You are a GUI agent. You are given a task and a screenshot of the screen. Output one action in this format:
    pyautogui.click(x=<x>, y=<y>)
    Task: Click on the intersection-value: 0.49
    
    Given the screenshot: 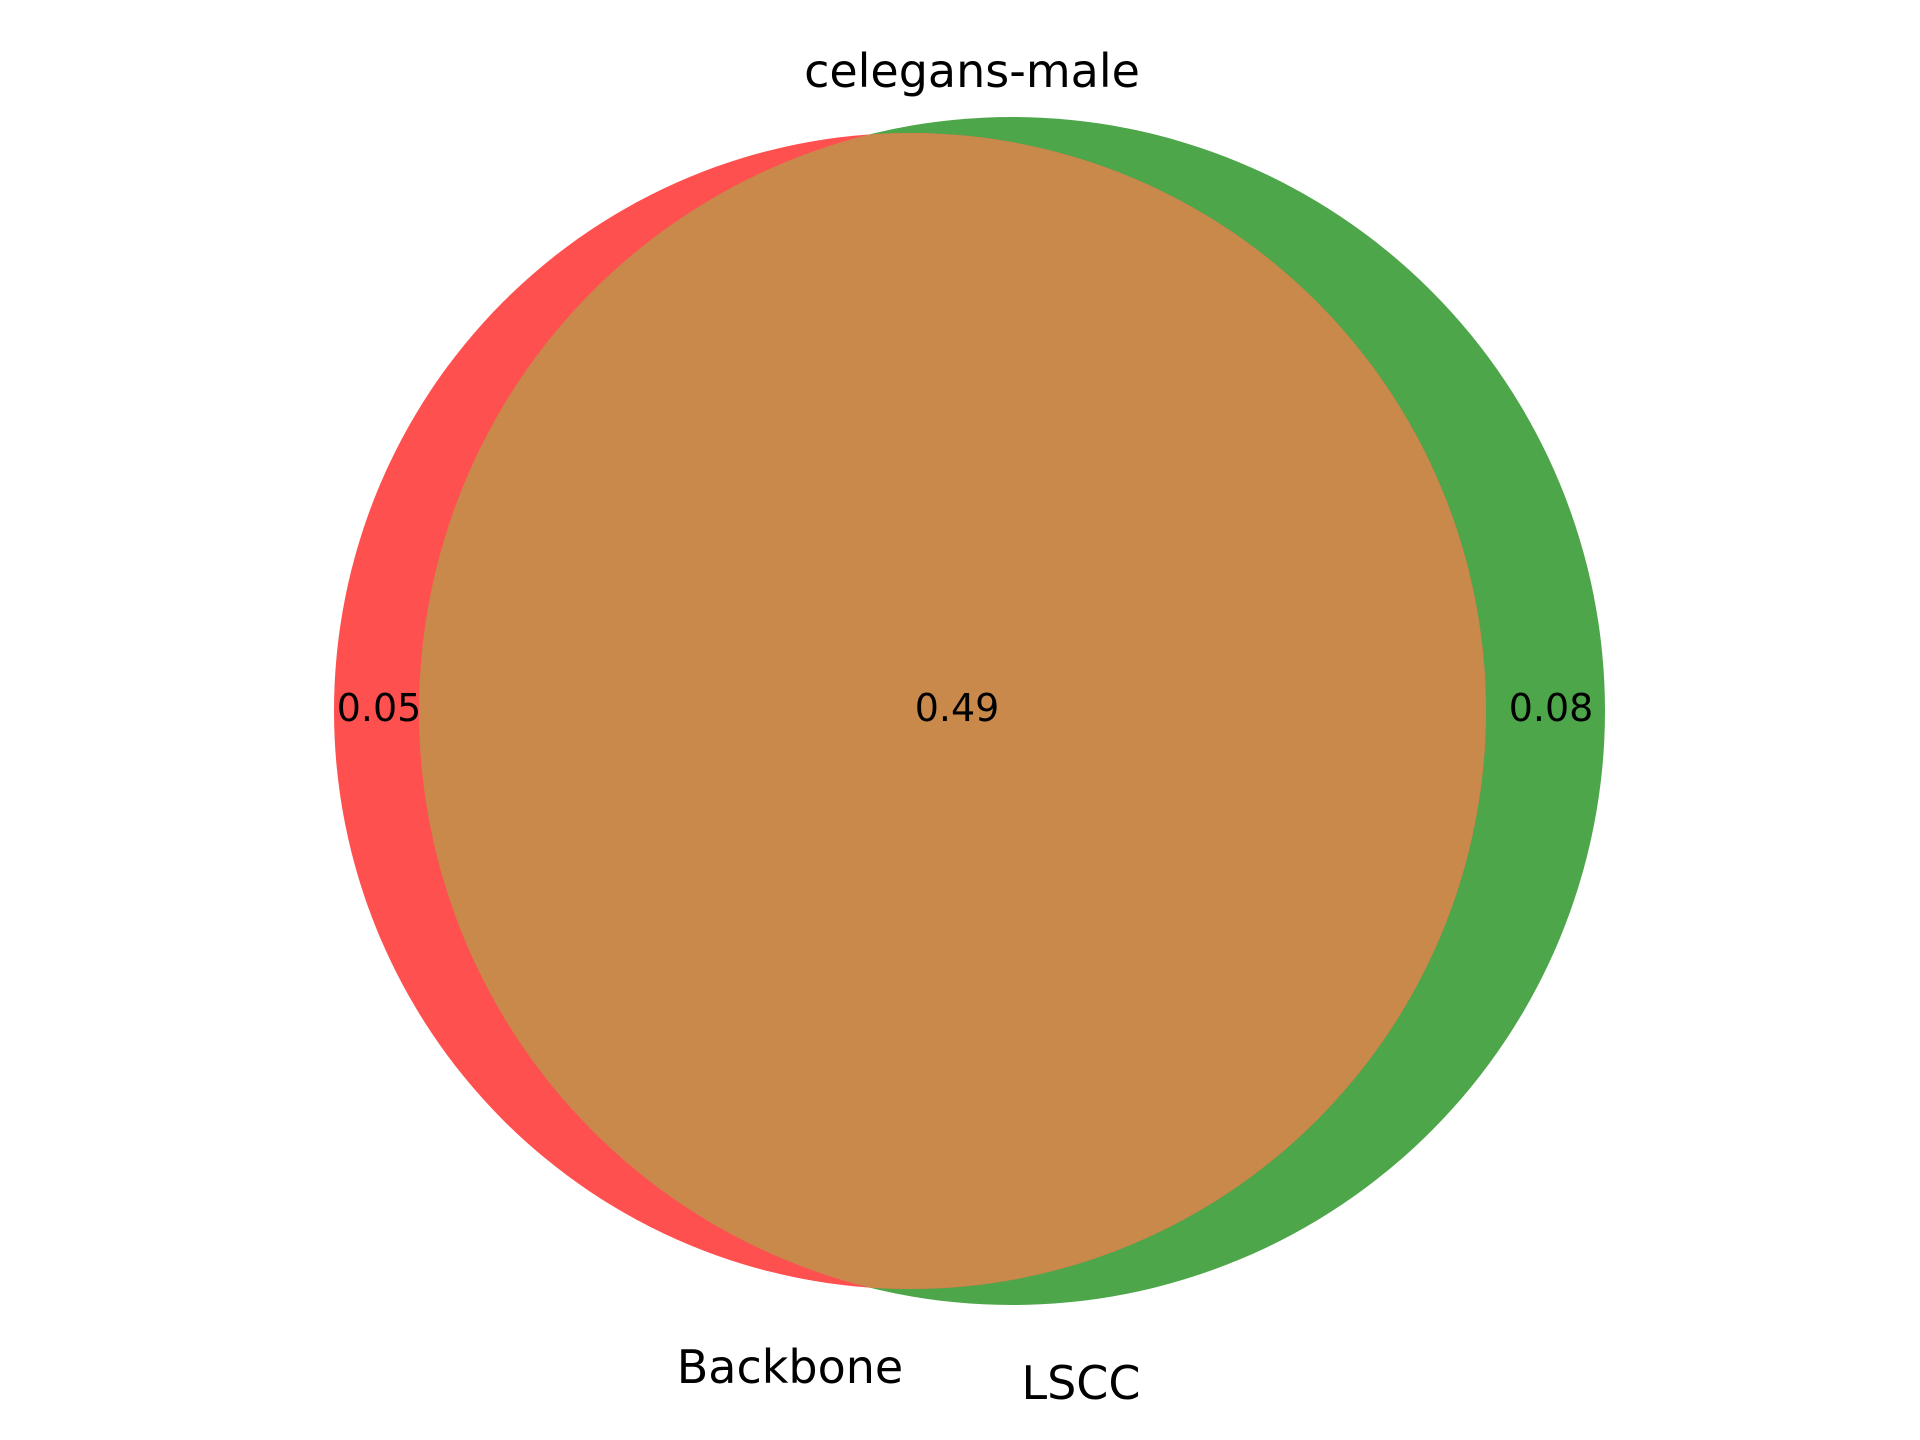 What is the action you would take?
    pyautogui.click(x=957, y=708)
    